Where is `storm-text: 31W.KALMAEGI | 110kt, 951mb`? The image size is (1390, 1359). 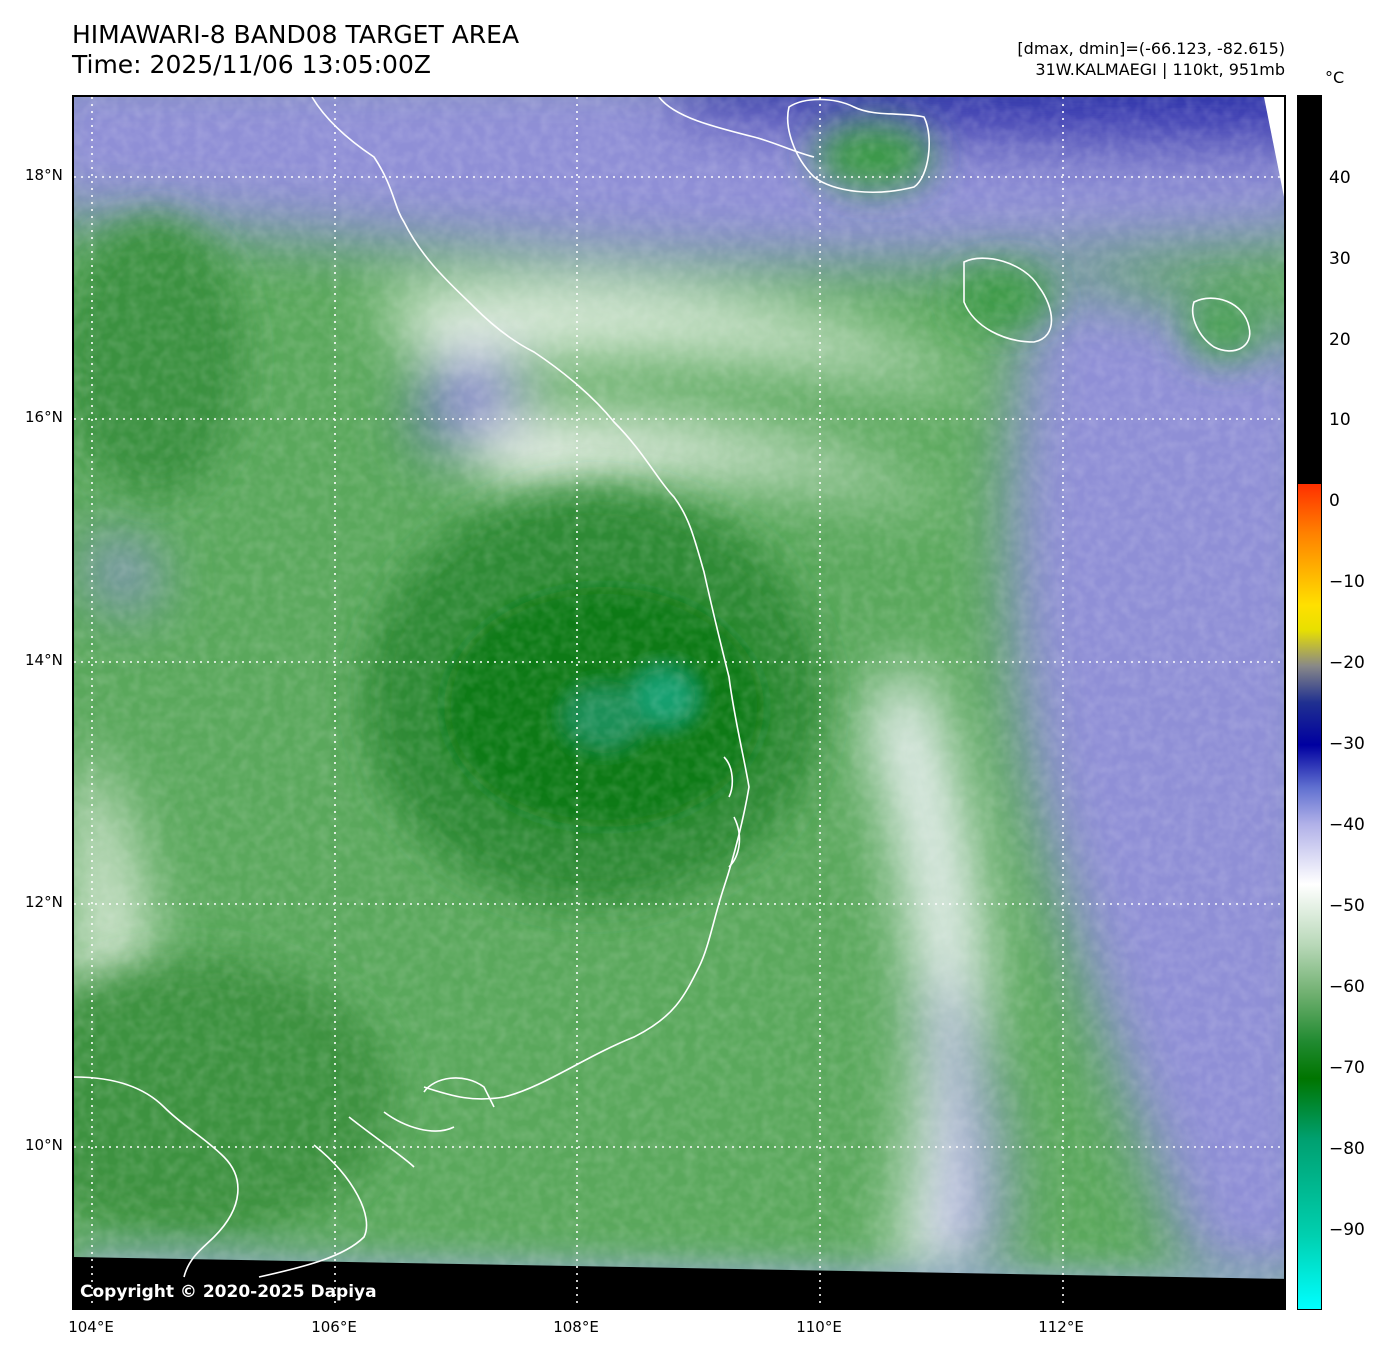
storm-text: 31W.KALMAEGI | 110kt, 951mb is located at coordinates (1160, 69).